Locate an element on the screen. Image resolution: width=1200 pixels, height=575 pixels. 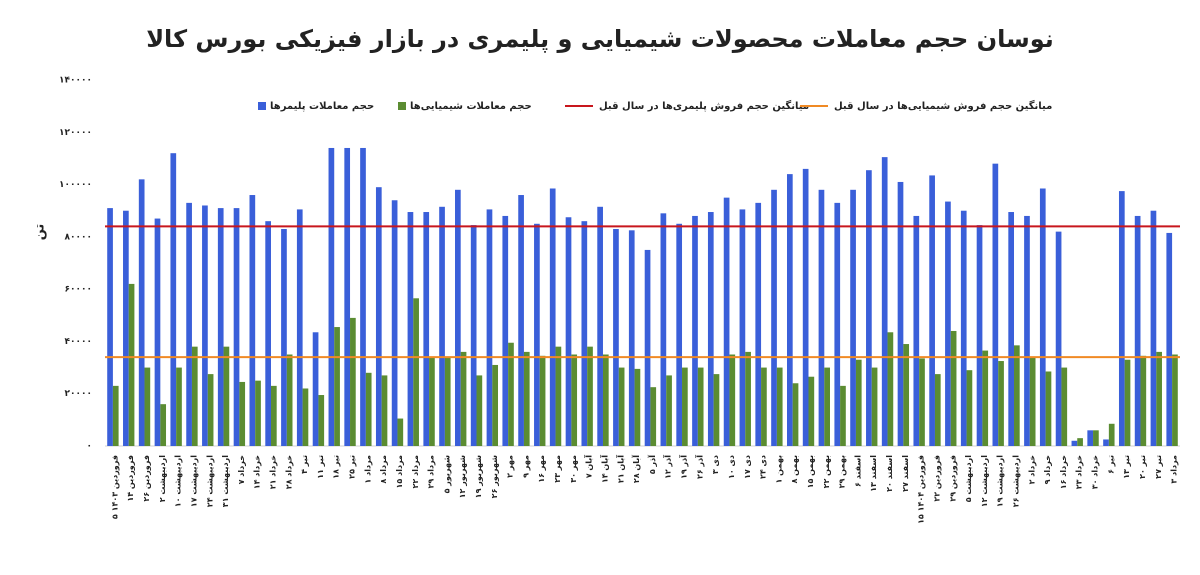
x-tick-label: ۱۵ فروردین ۱۴۰۴ is located at coordinates (921, 489).